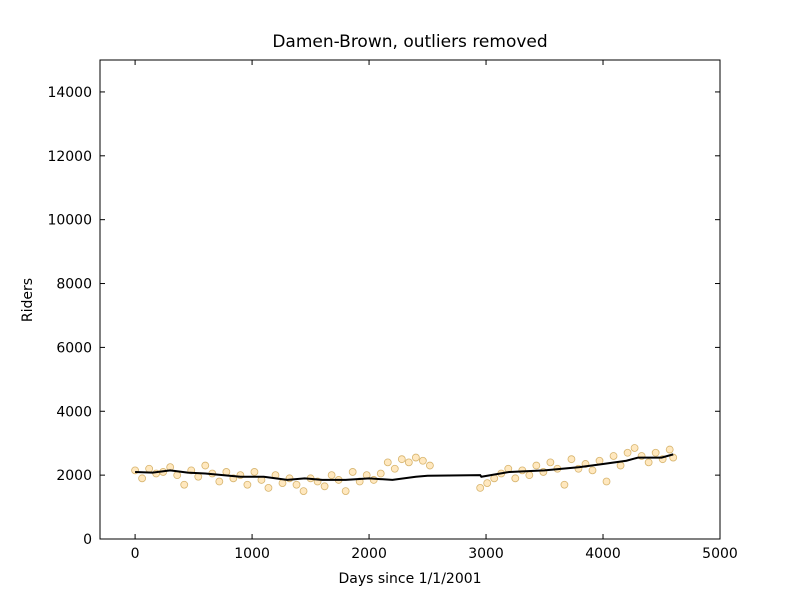 This screenshot has width=800, height=600. What do you see at coordinates (28, 300) in the screenshot?
I see `y-axis-label: Riders` at bounding box center [28, 300].